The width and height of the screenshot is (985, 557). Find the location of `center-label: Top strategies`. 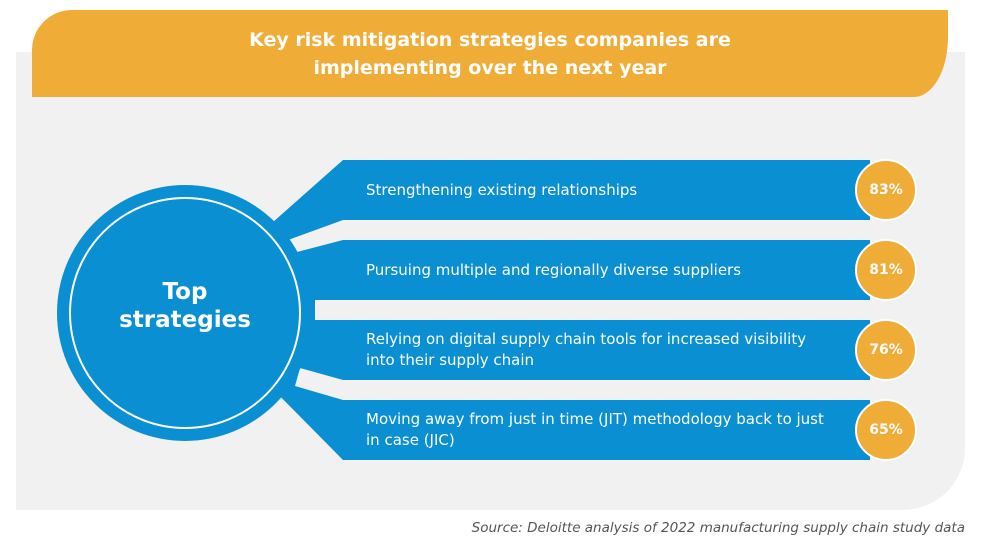

center-label: Top strategies is located at coordinates (185, 306).